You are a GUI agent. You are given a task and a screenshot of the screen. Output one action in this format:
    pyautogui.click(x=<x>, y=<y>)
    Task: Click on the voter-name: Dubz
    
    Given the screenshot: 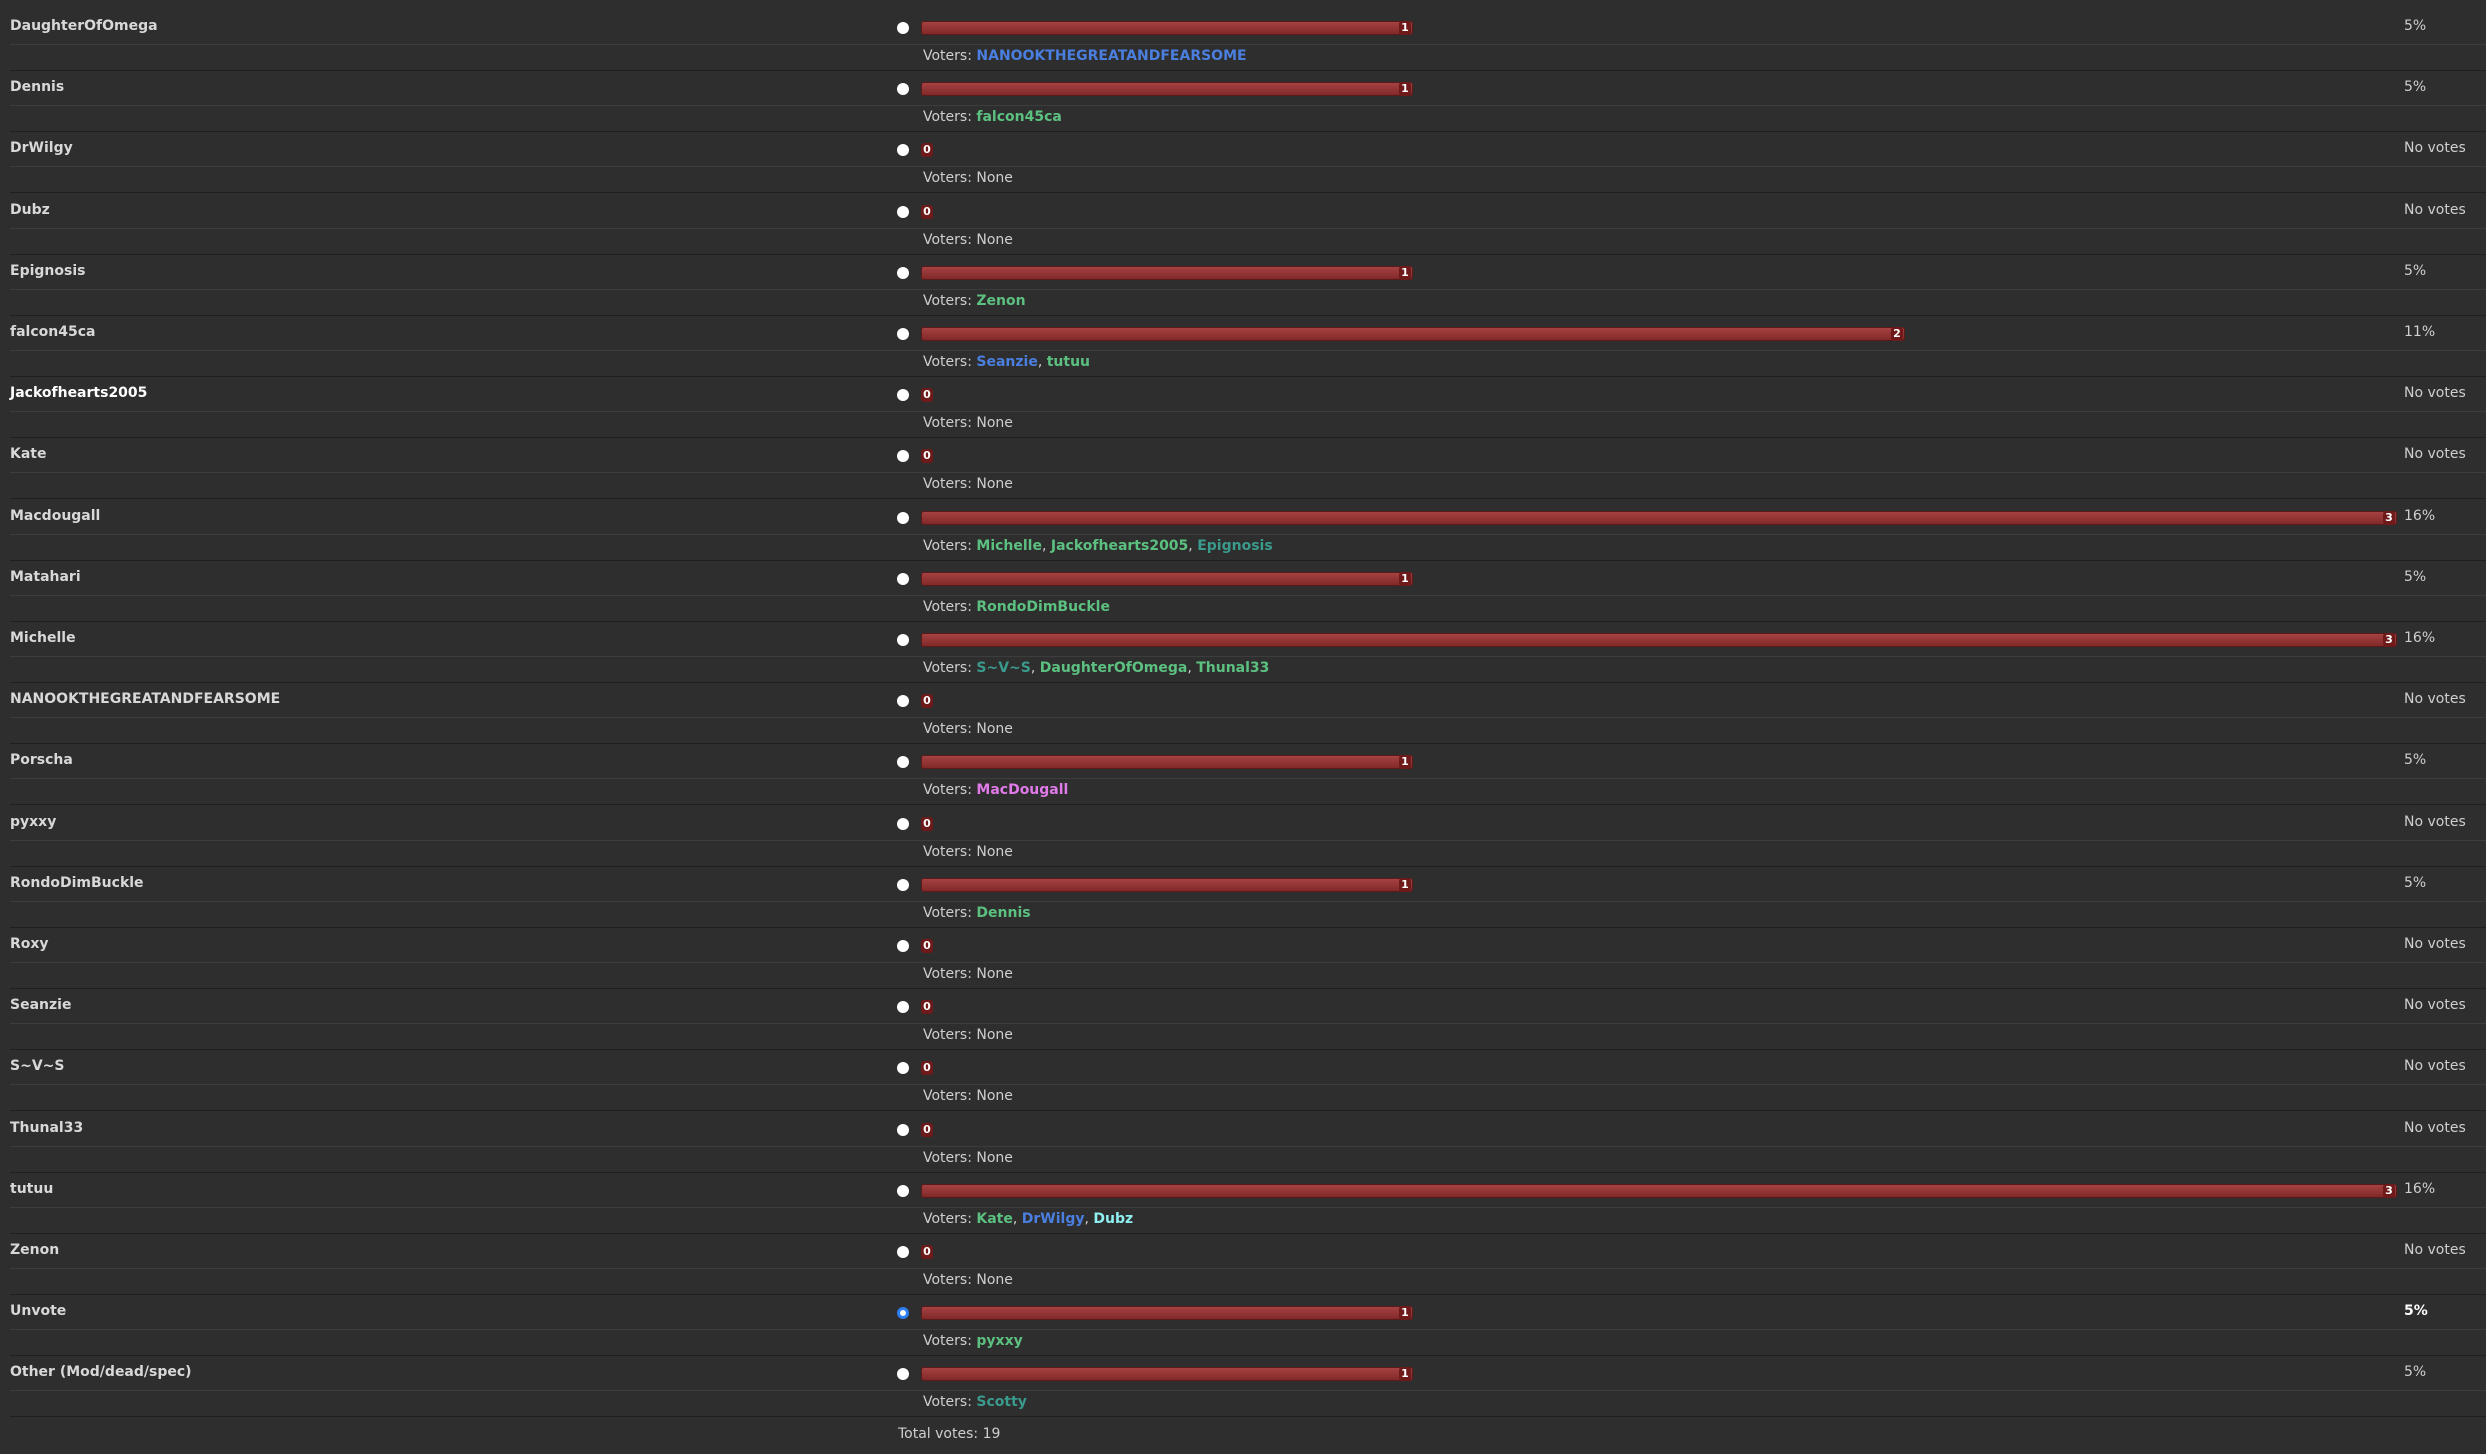 What is the action you would take?
    pyautogui.click(x=1113, y=1218)
    